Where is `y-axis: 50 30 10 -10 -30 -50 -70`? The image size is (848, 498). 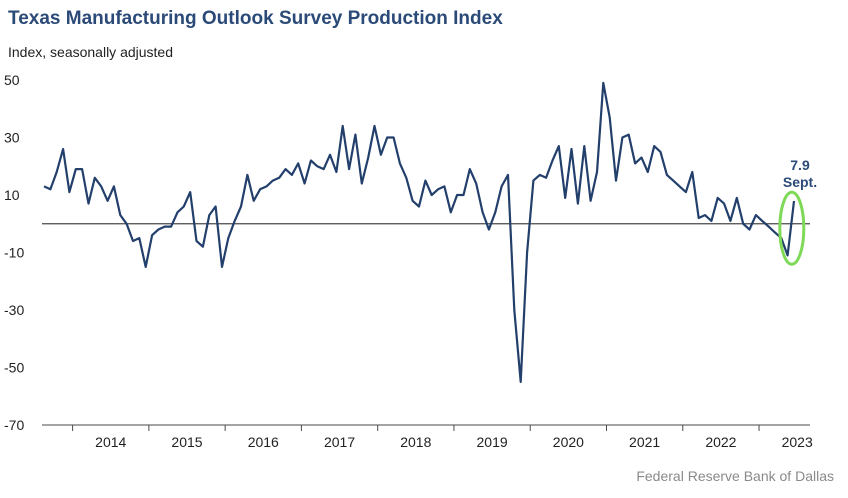 y-axis: 50 30 10 -10 -30 -50 -70 is located at coordinates (14, 252).